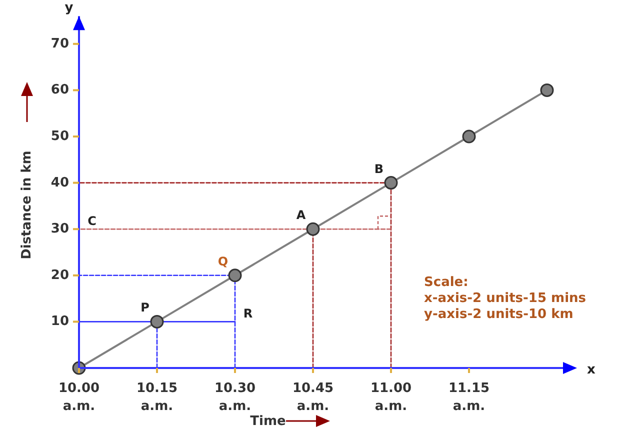  What do you see at coordinates (157, 397) in the screenshot?
I see `x-tick-label: 10.15 a.m.` at bounding box center [157, 397].